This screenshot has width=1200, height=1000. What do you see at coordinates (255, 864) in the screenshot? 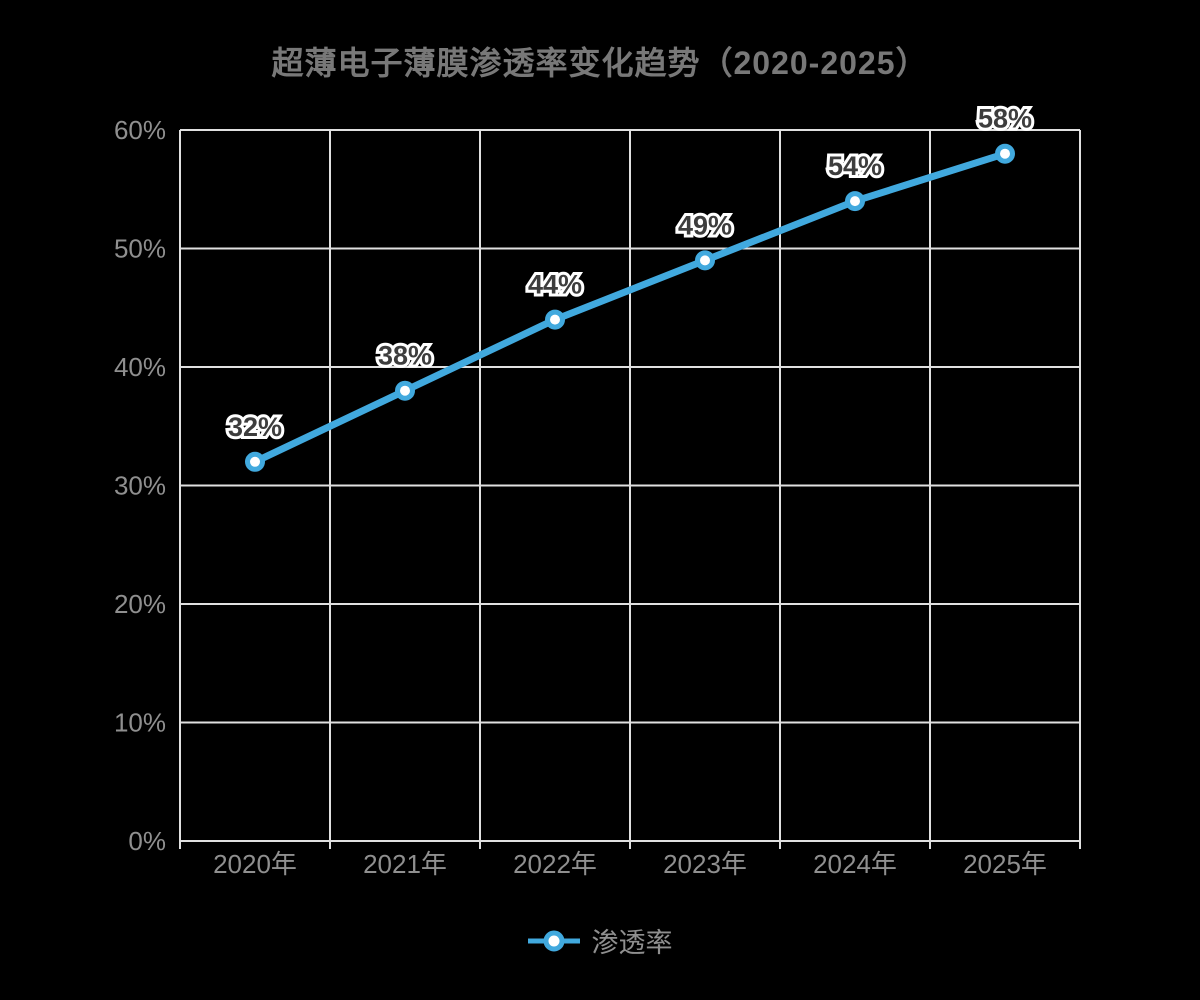
I see `x-axis-tick-label: 2020年` at bounding box center [255, 864].